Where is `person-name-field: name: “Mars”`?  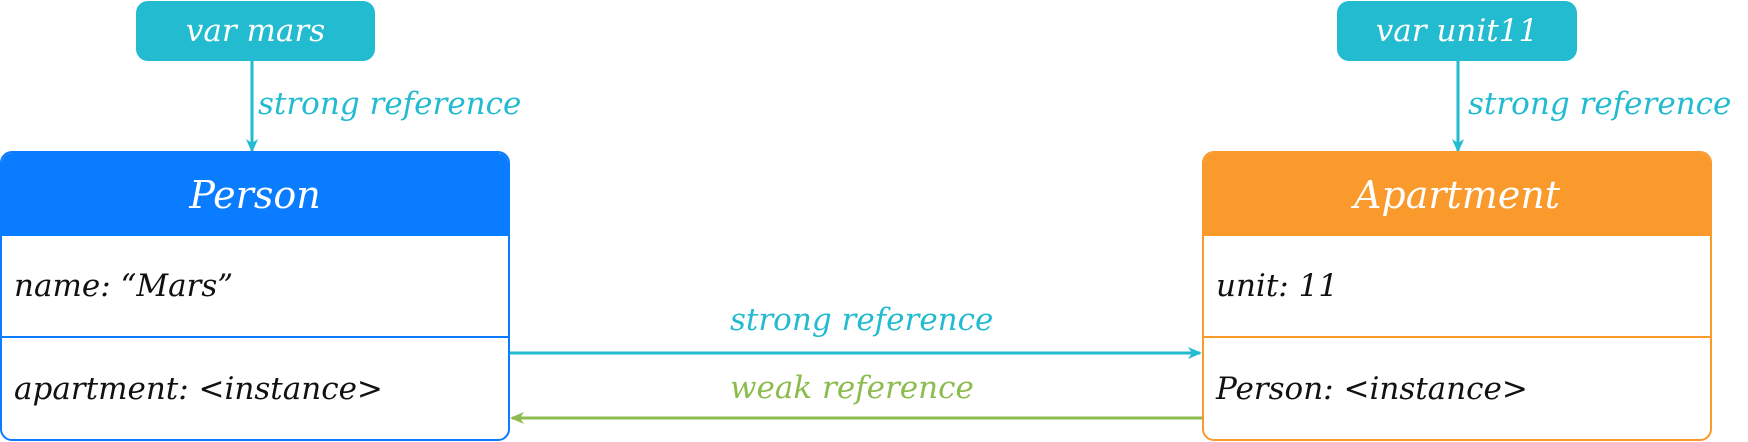
person-name-field: name: “Mars” is located at coordinates (255, 287).